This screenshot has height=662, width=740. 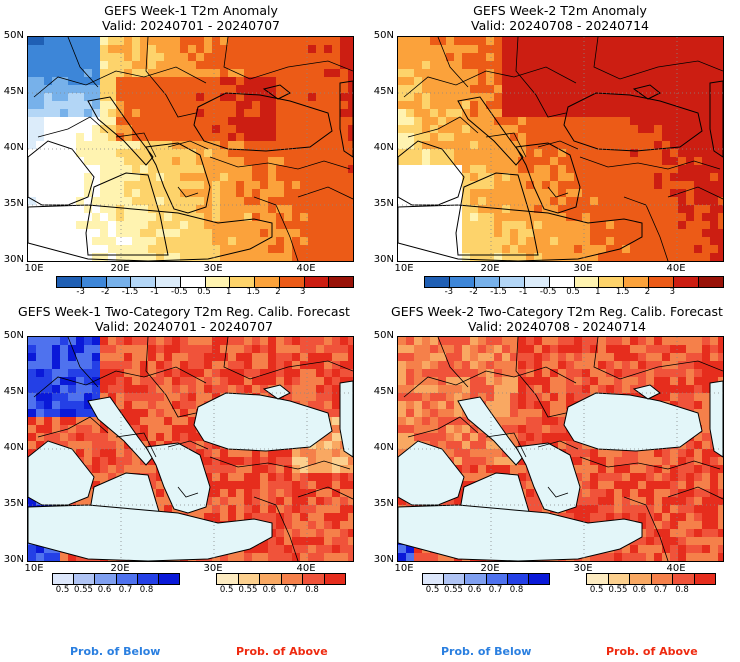 I want to click on lat-tick-label: 35N, so click(x=13, y=503).